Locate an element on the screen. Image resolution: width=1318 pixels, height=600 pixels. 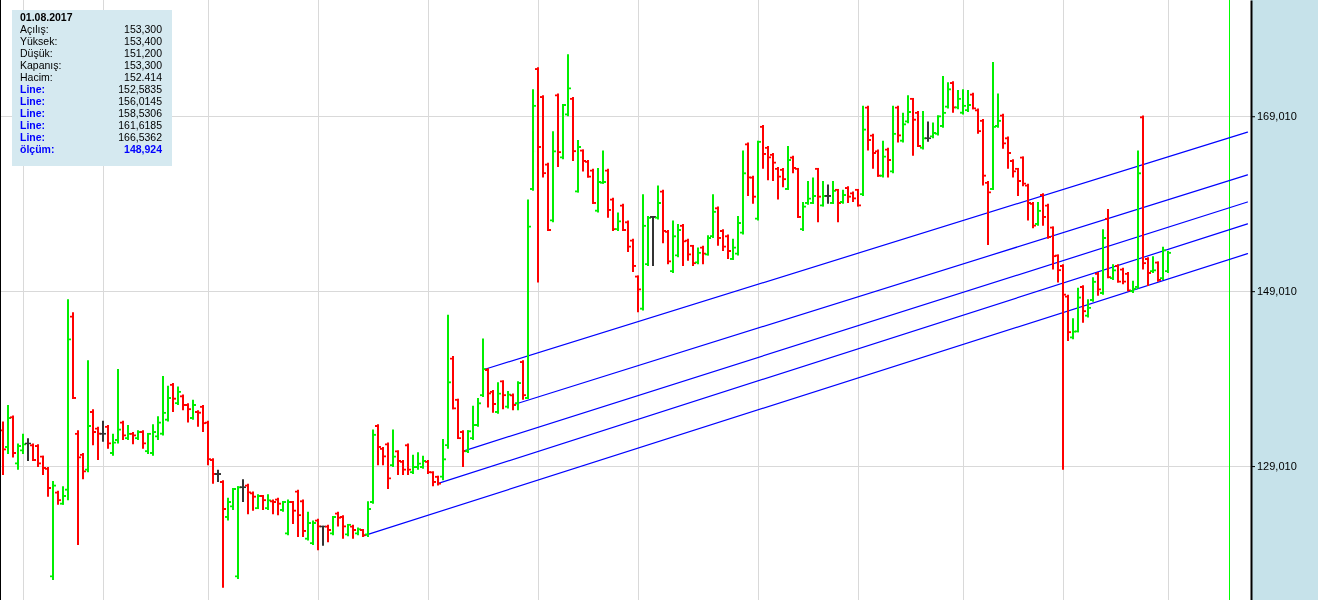
y-tick-label: 149,010 is located at coordinates (1277, 291).